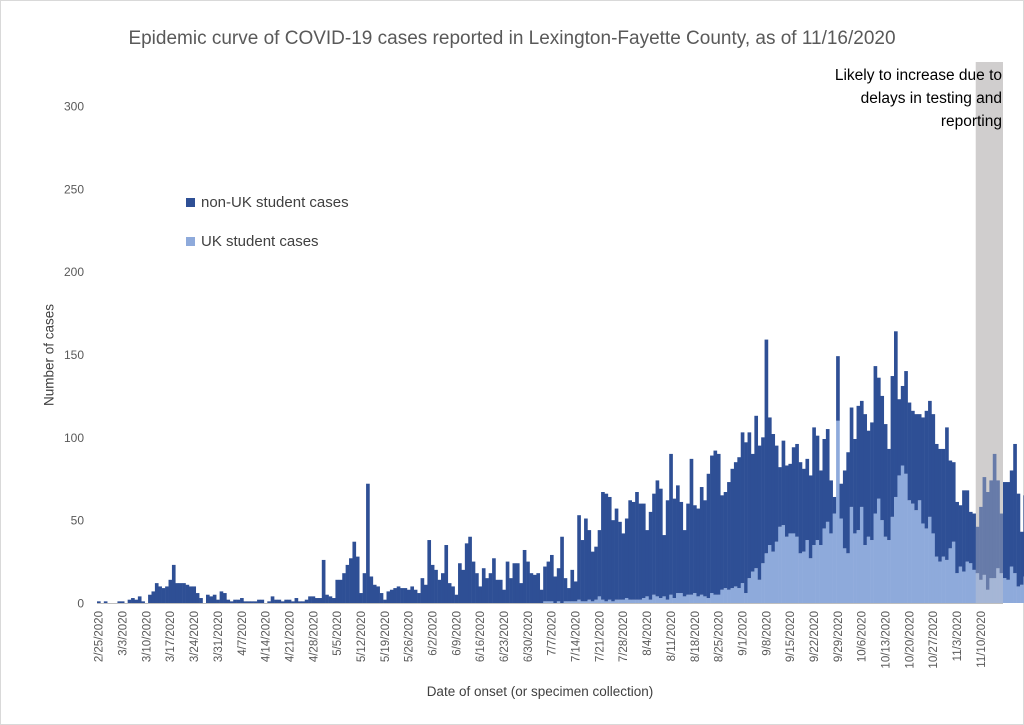 The height and width of the screenshot is (725, 1024). What do you see at coordinates (314, 636) in the screenshot?
I see `x-tick-label: 4/28/2020` at bounding box center [314, 636].